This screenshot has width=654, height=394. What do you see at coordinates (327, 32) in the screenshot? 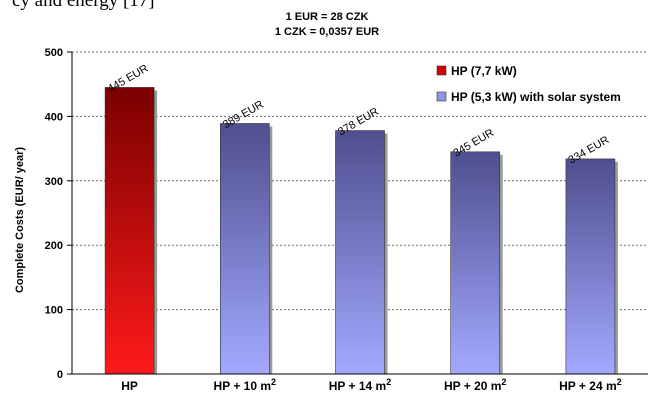
I see `exchange-rate-2: 1 CZK = 0,0357 EUR` at bounding box center [327, 32].